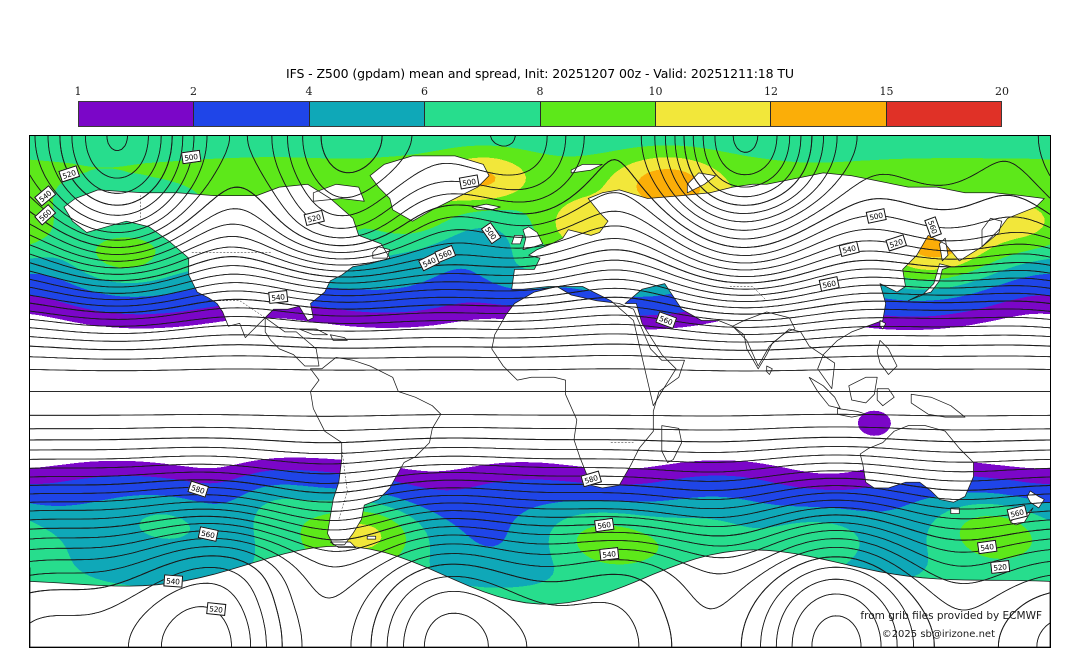 The height and width of the screenshot is (658, 1080). I want to click on land-antarctica, so click(540, 596).